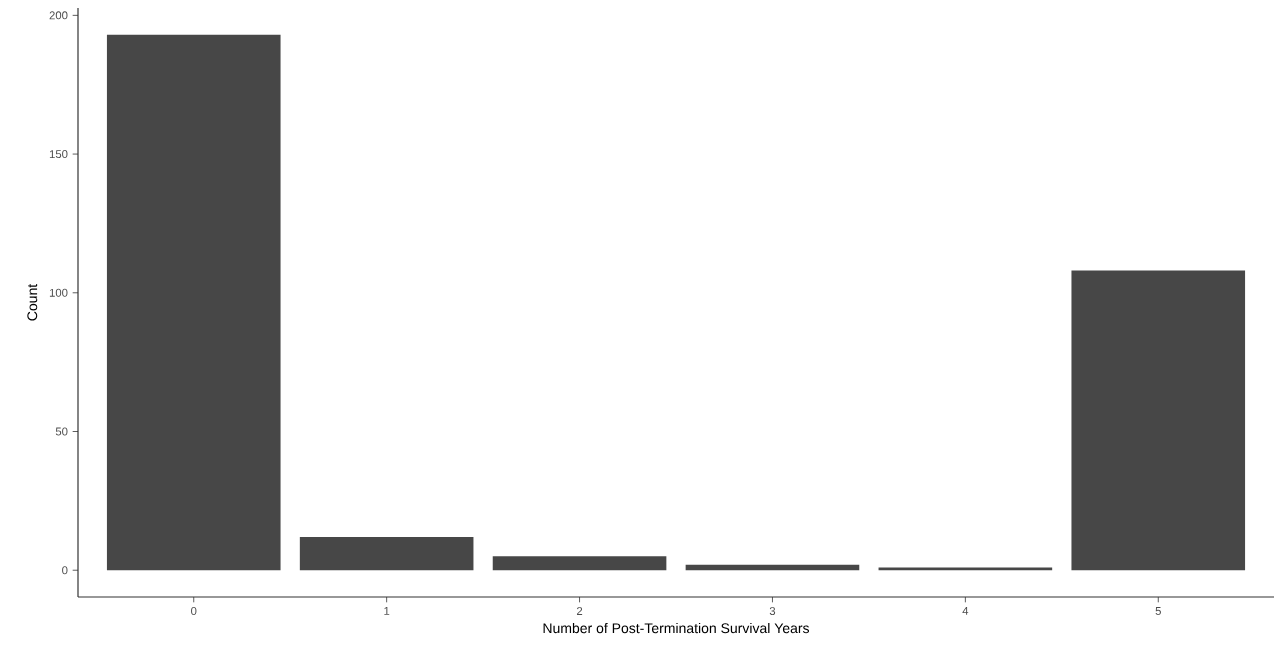 This screenshot has height=649, width=1276. Describe the element at coordinates (1158, 611) in the screenshot. I see `x-tick-label: 5` at that location.